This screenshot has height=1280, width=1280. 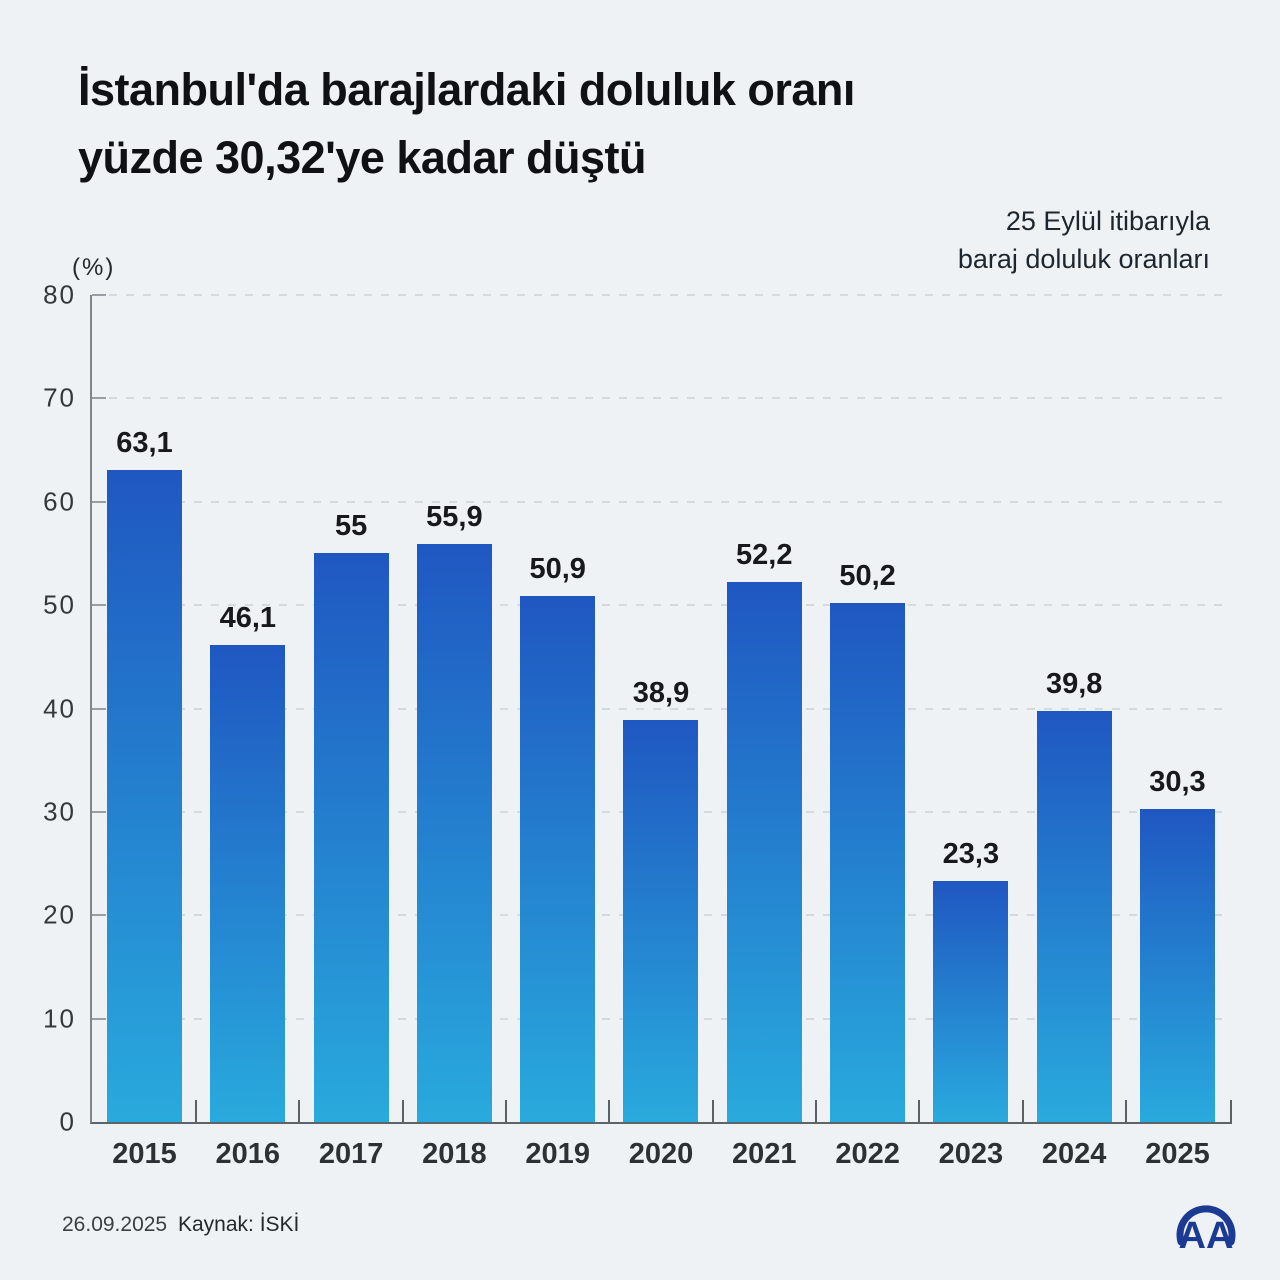 What do you see at coordinates (144, 798) in the screenshot?
I see `bar-2015: 63,1 2015` at bounding box center [144, 798].